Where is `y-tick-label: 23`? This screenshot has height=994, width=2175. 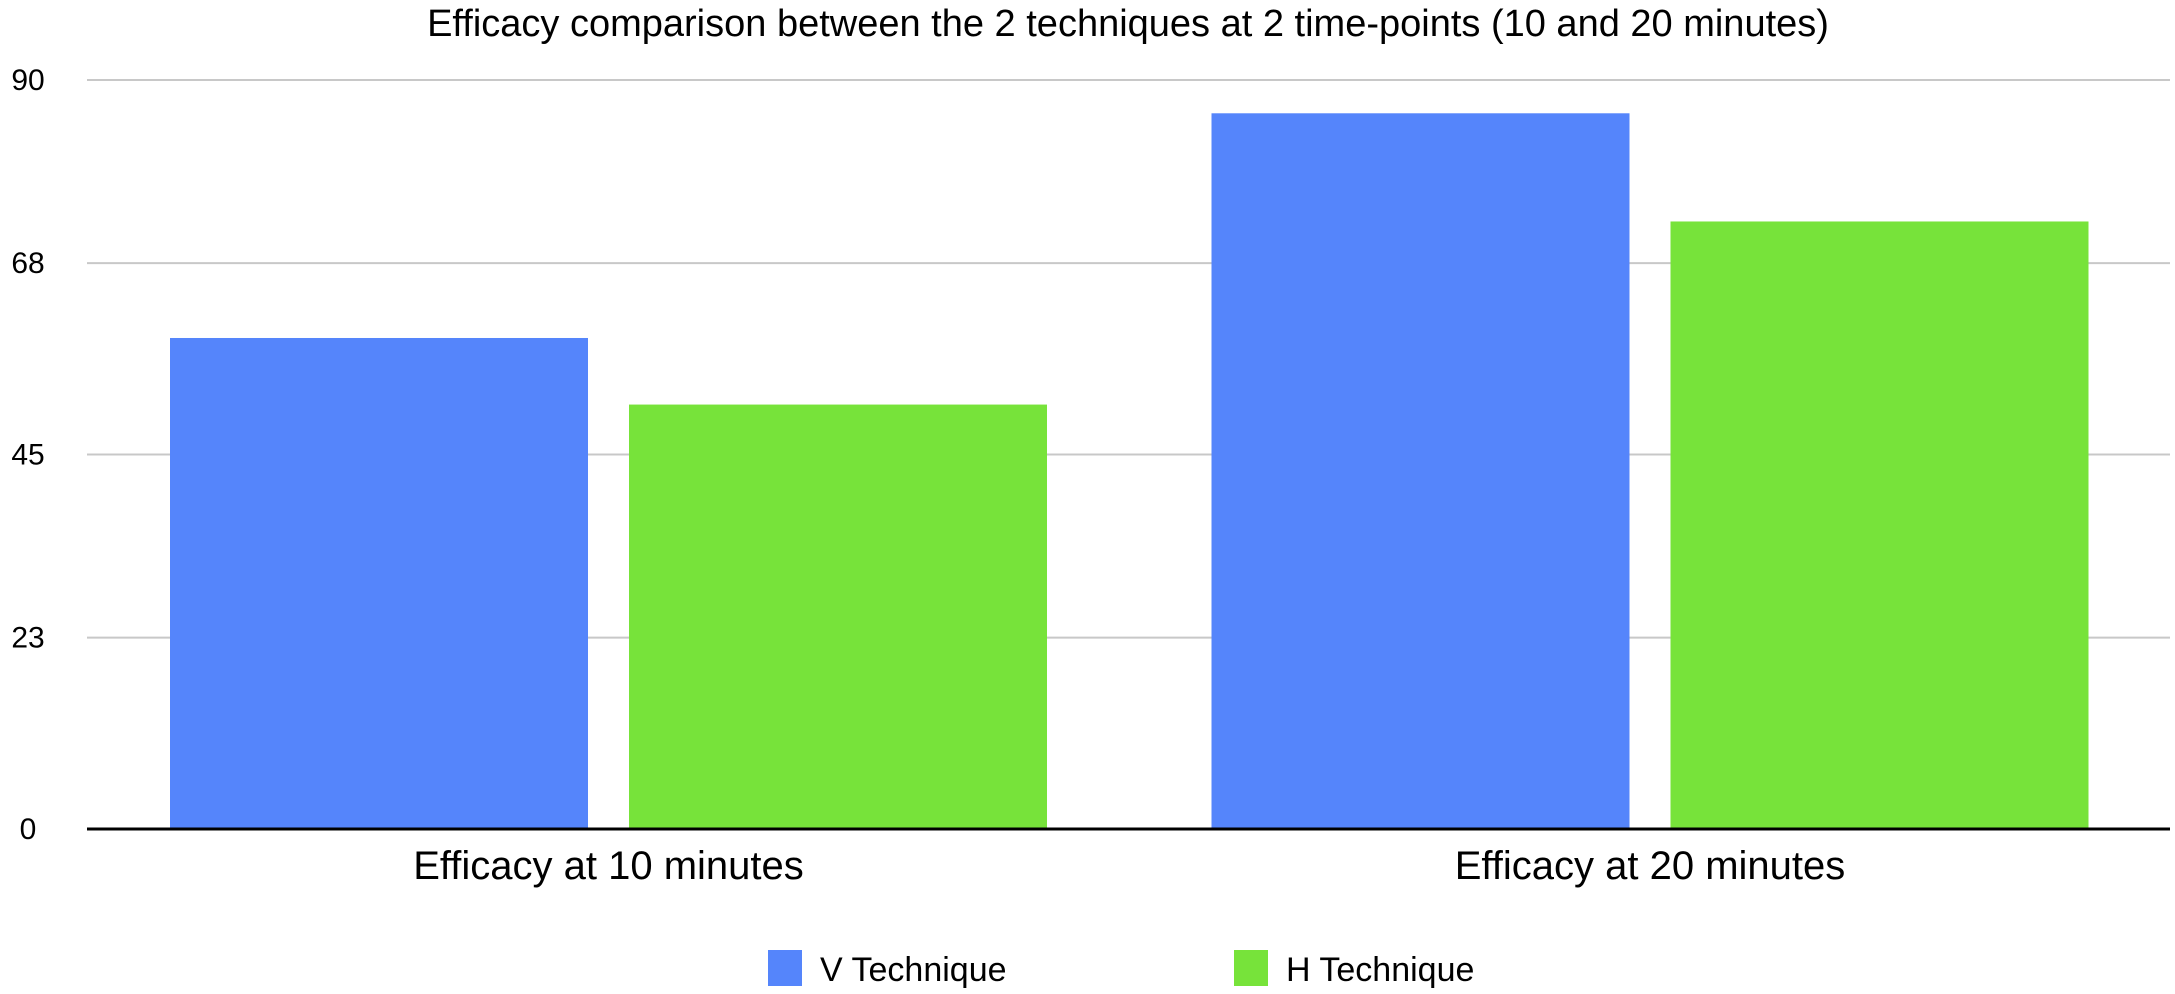
y-tick-label: 23 is located at coordinates (27, 638).